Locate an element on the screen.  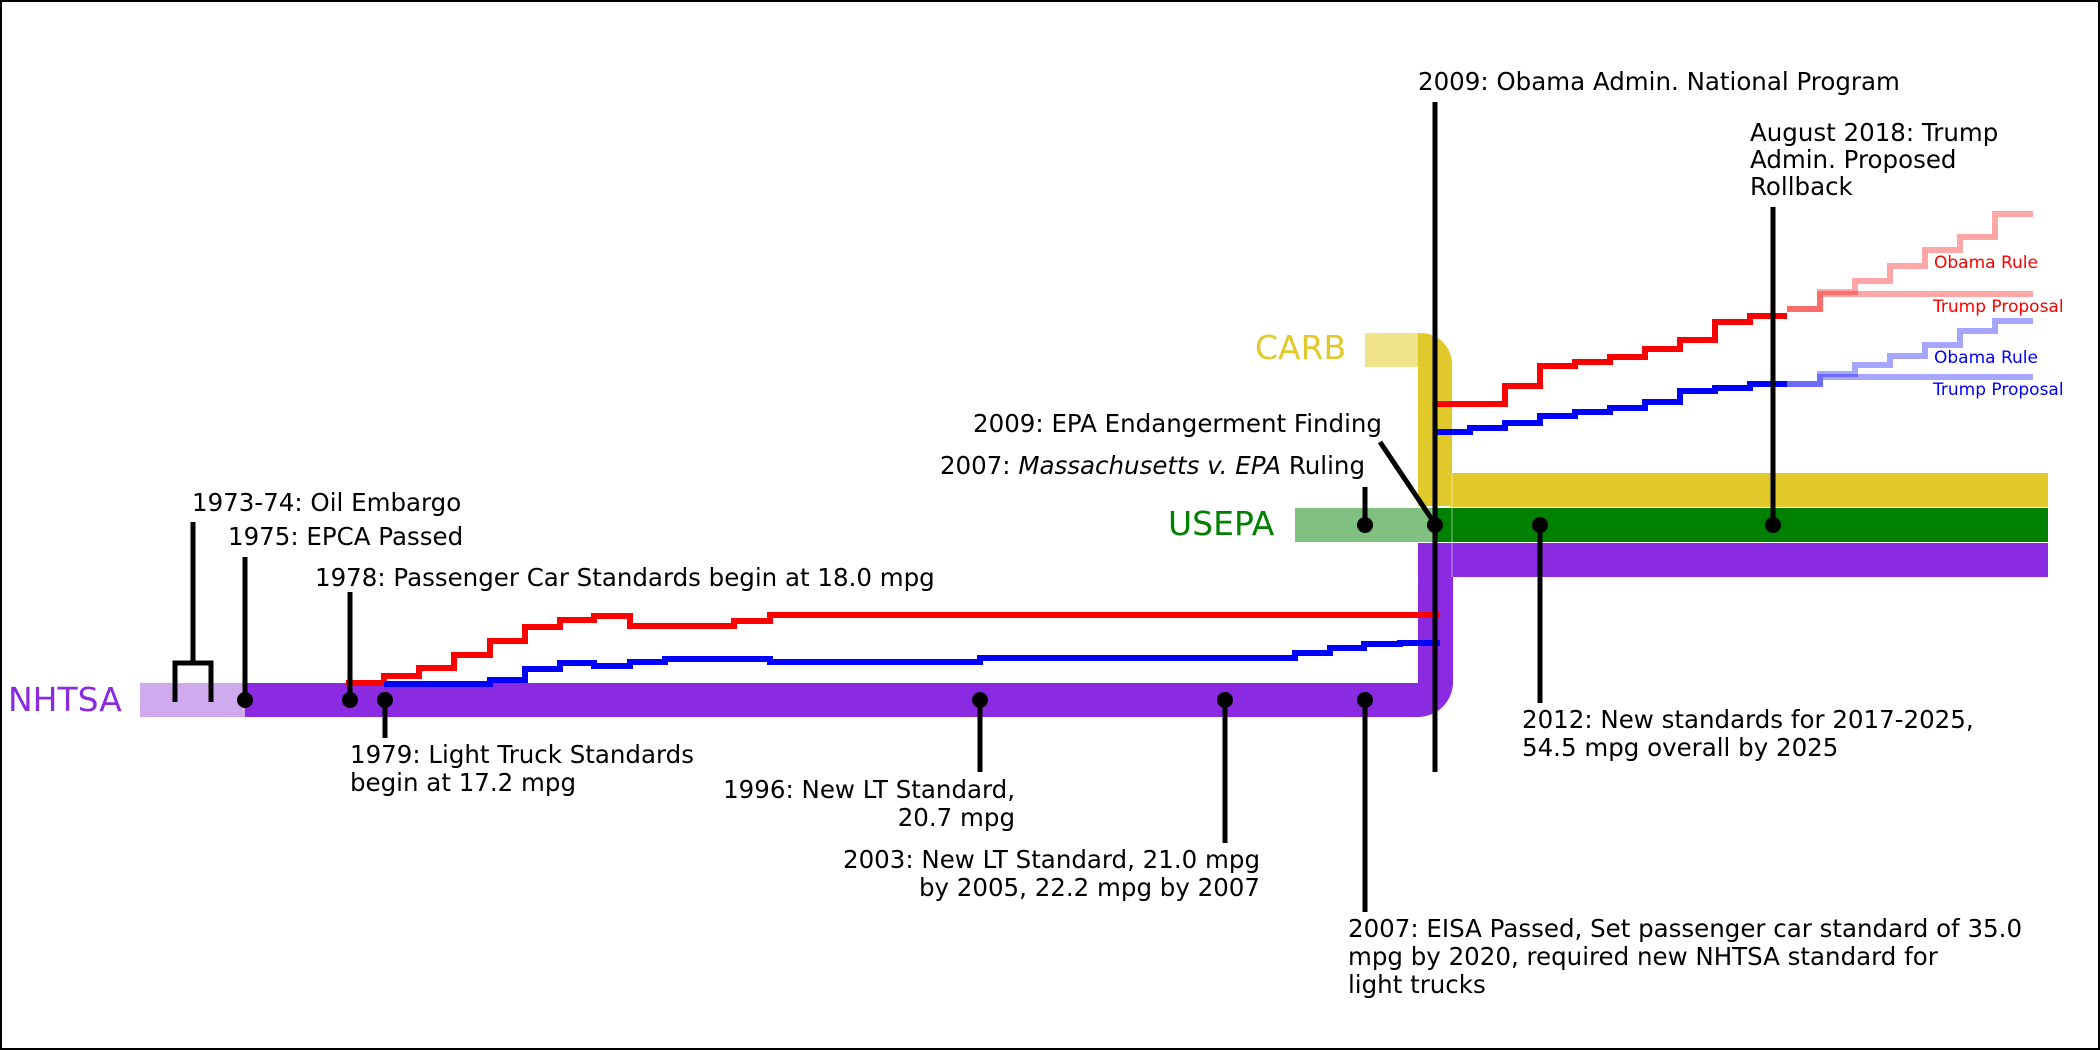
endangerment-leader is located at coordinates (1407, 483).